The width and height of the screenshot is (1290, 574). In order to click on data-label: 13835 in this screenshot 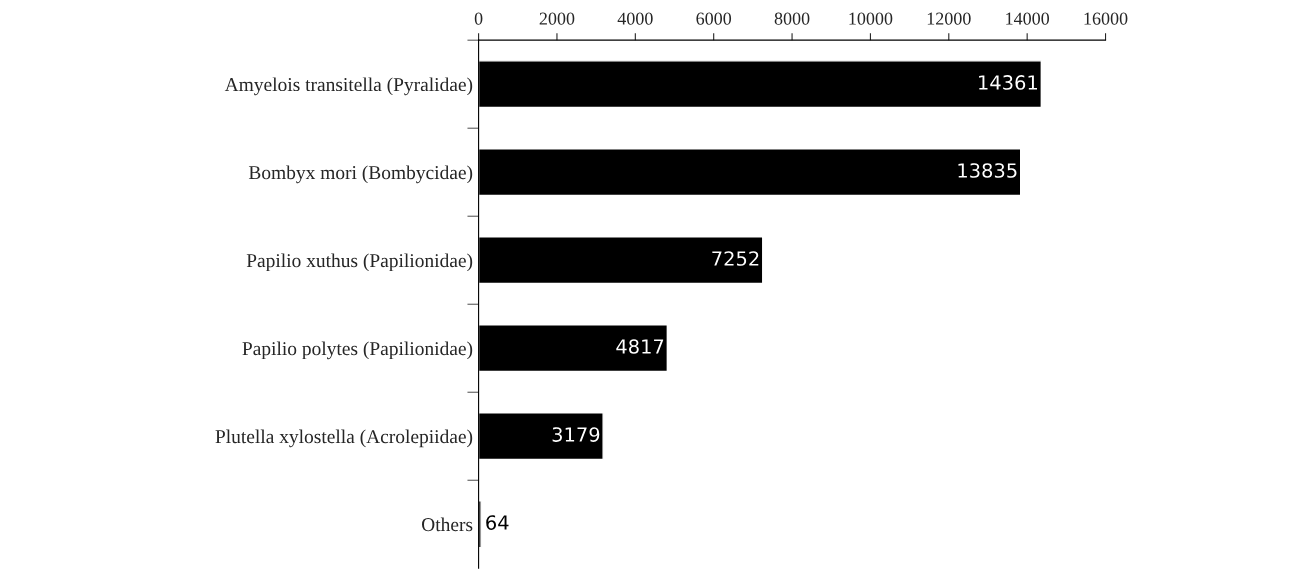, I will do `click(987, 170)`.